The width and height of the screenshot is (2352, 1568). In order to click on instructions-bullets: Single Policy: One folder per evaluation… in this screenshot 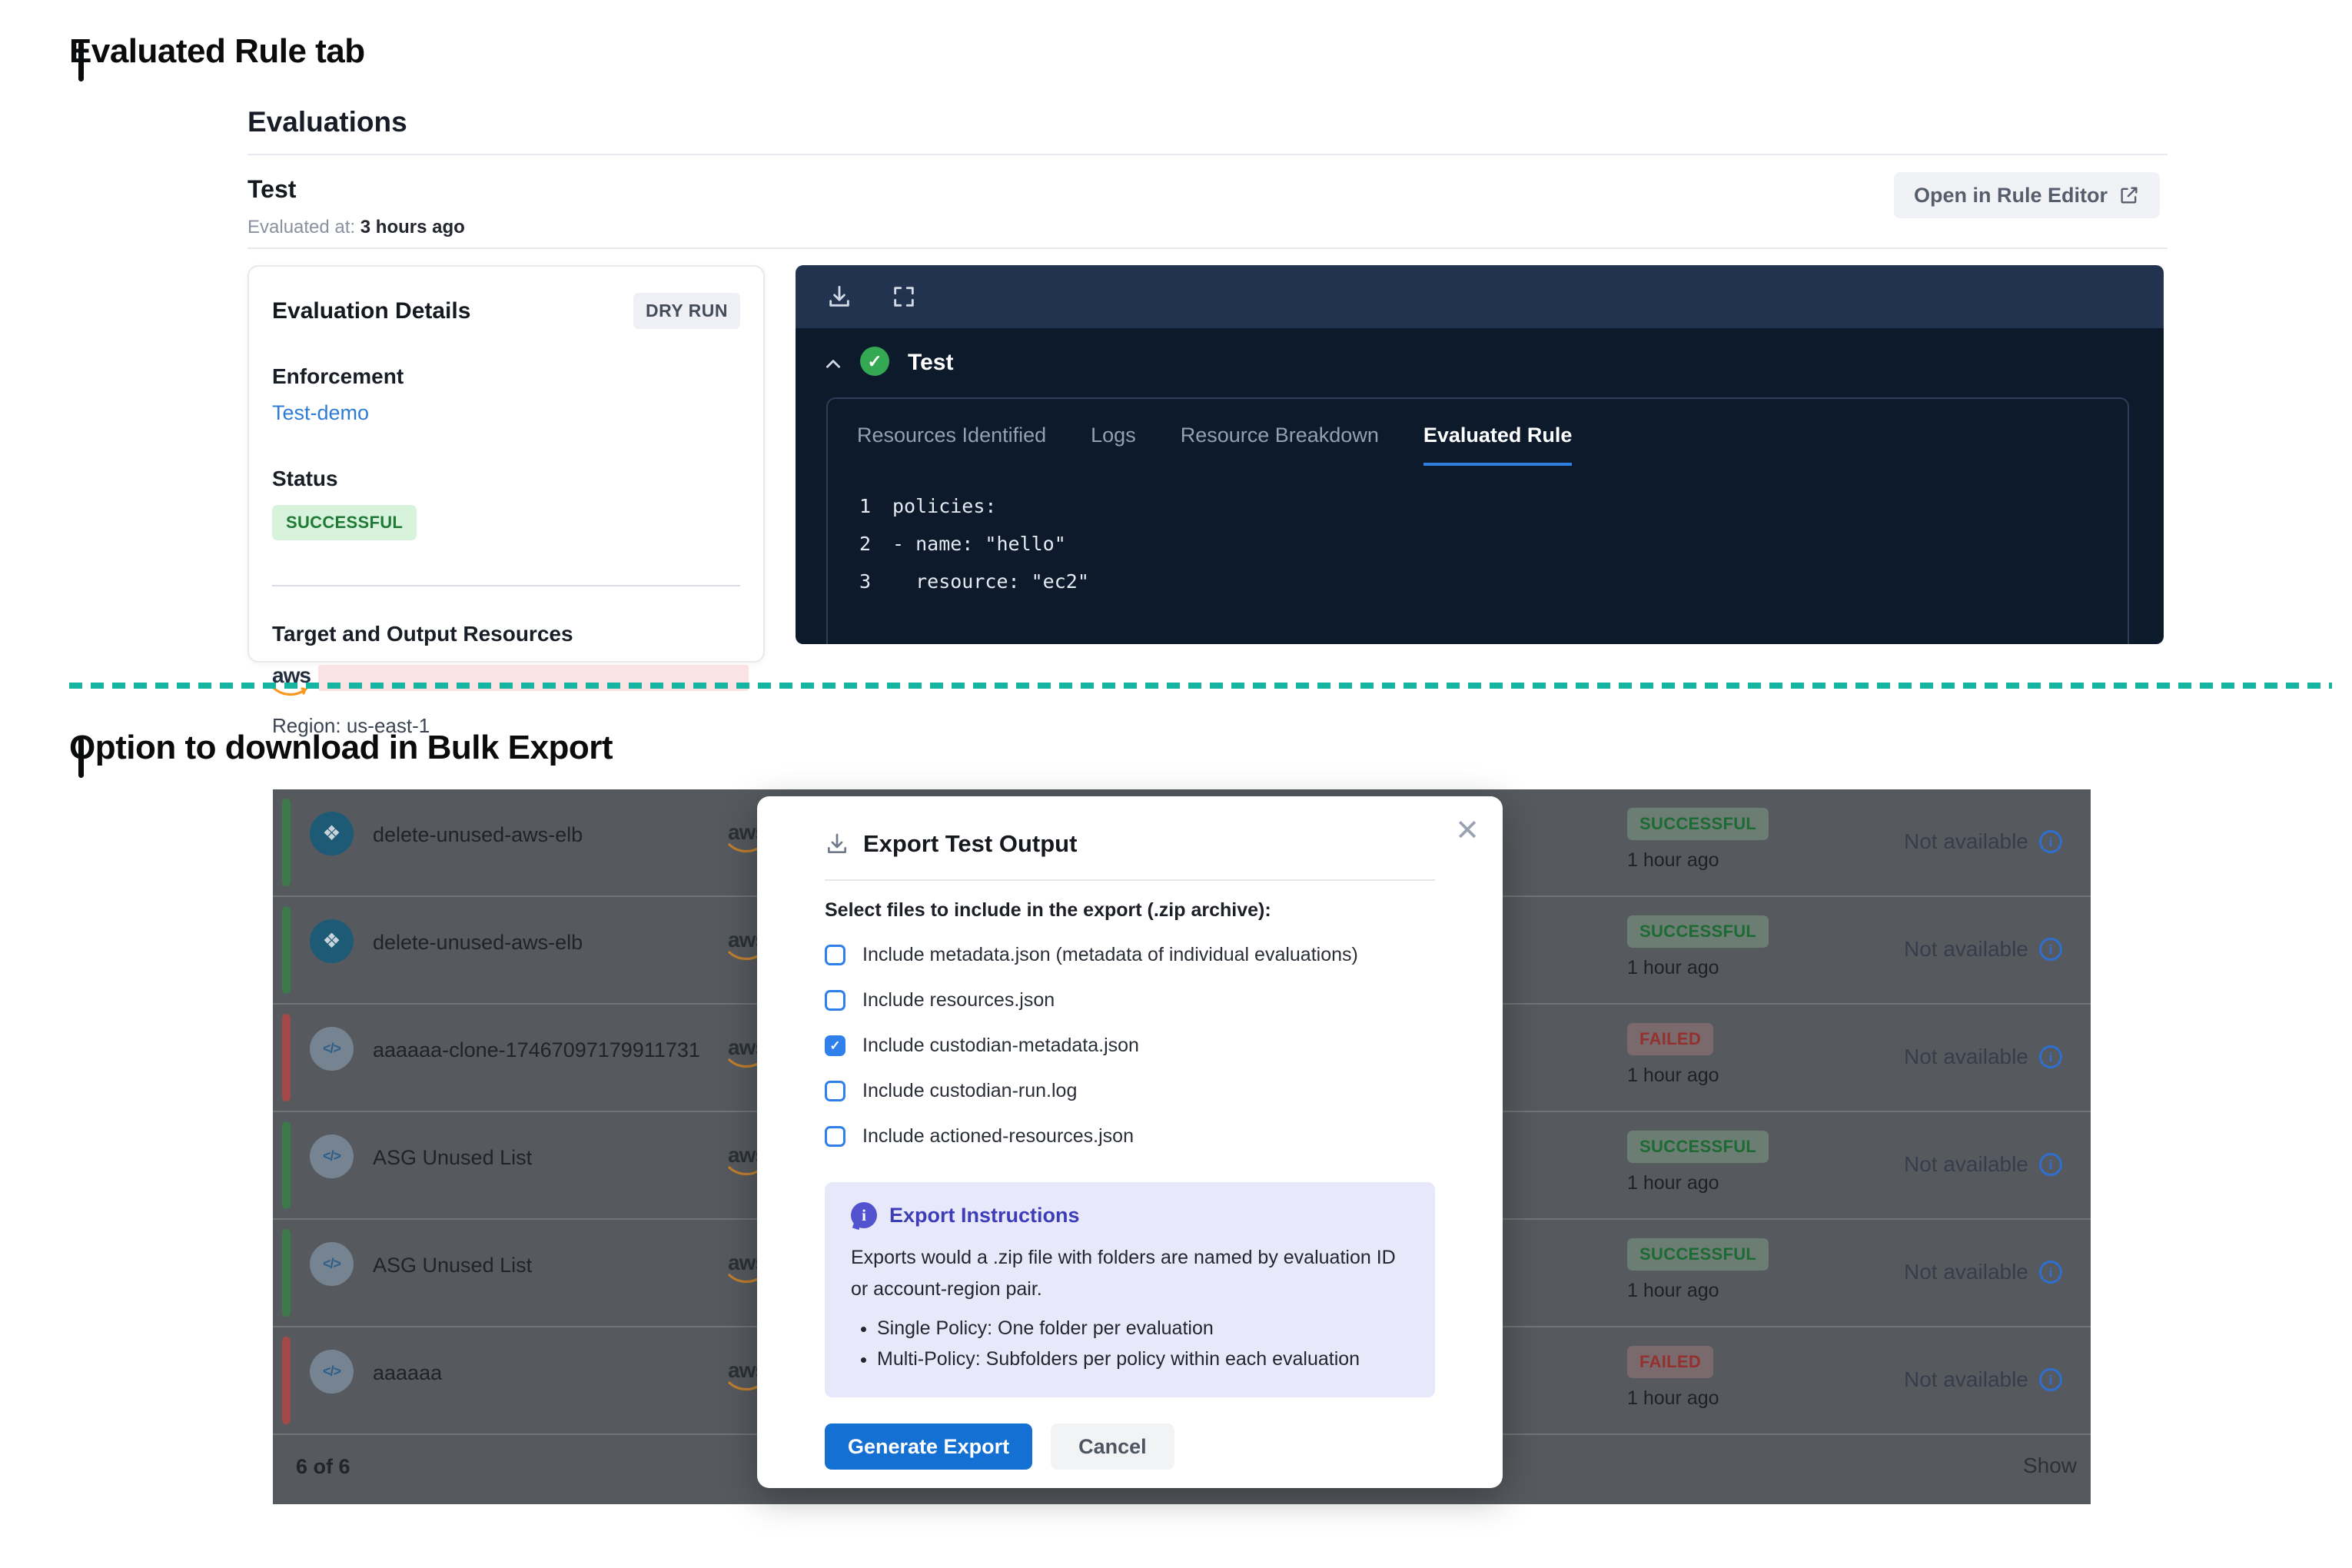, I will do `click(1130, 1343)`.